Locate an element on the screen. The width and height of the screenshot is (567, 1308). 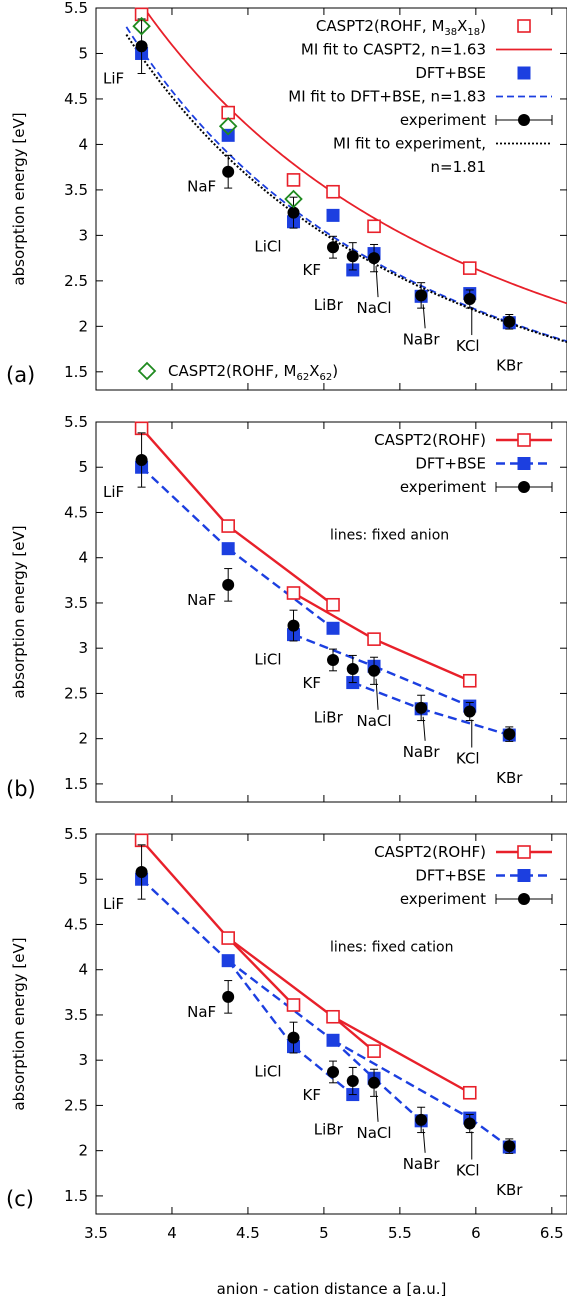
y-tick-label: 4.5 is located at coordinates (76, 99).